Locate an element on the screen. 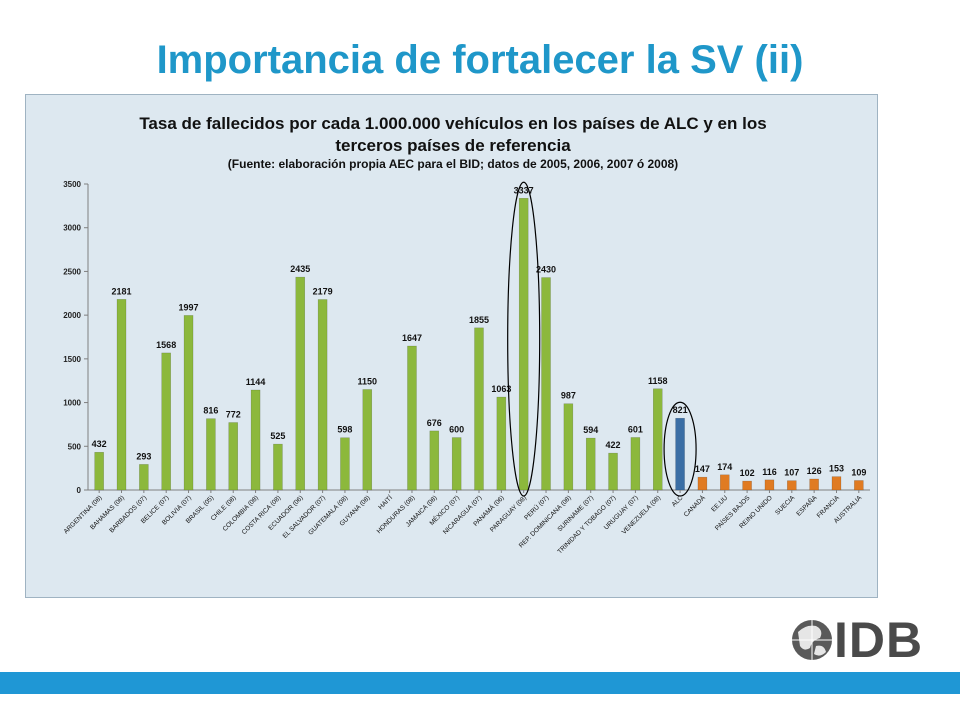  data-label: 2430 is located at coordinates (546, 270).